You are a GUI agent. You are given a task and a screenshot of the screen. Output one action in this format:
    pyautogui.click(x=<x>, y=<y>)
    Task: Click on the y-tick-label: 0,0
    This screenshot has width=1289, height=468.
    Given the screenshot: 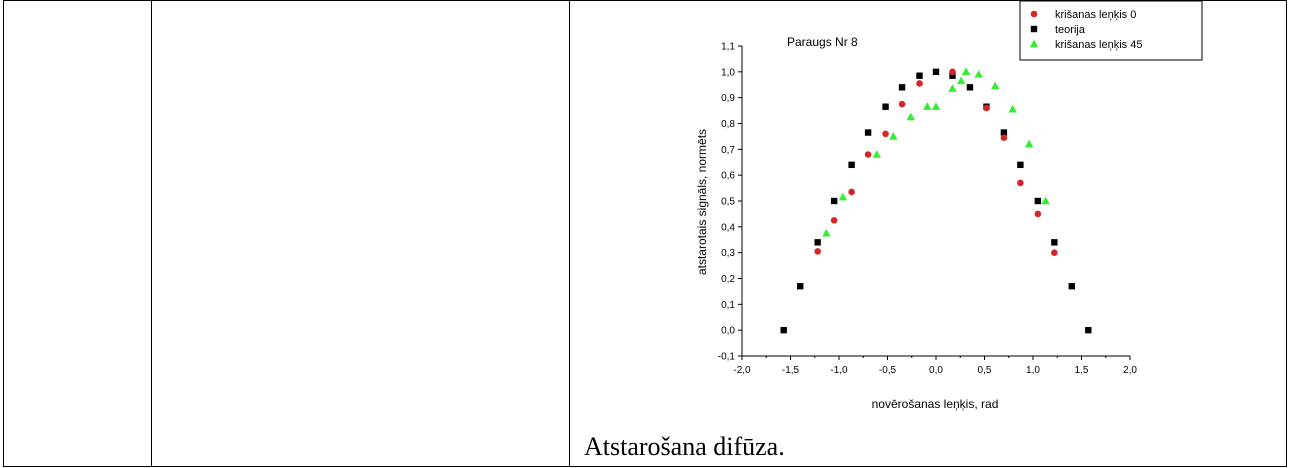 What is the action you would take?
    pyautogui.click(x=728, y=331)
    